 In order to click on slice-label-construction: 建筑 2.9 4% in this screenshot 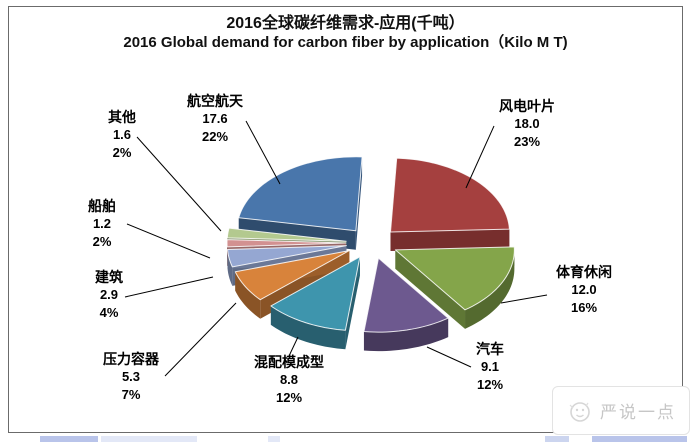, I will do `click(109, 295)`.